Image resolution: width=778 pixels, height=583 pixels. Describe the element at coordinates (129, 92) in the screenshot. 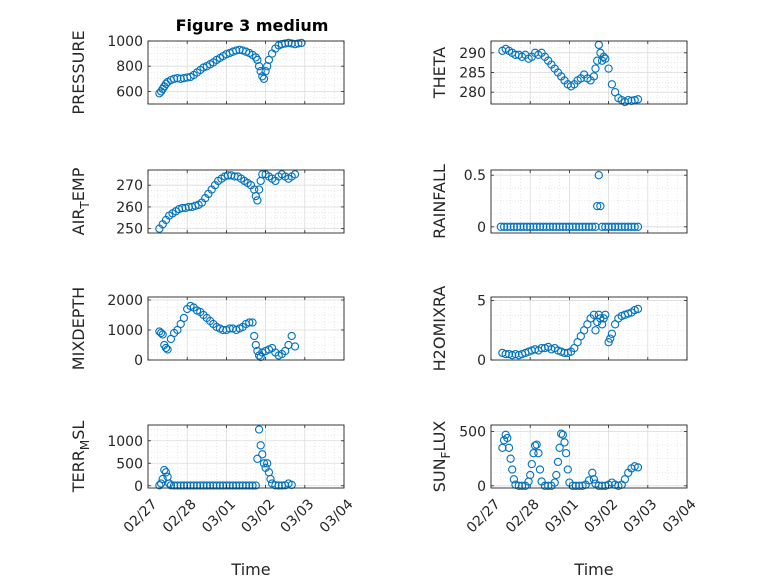

I see `y-tick-label: 600` at that location.